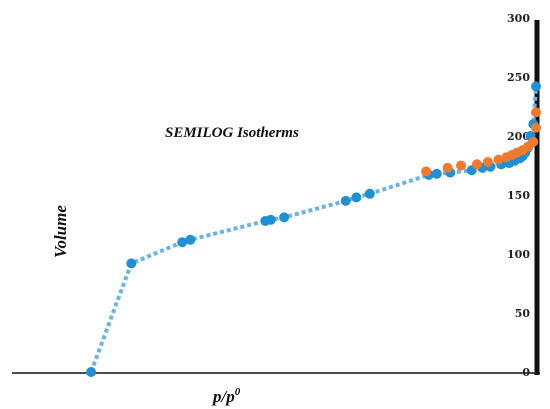 The width and height of the screenshot is (550, 409). I want to click on y-tick-label: 150, so click(518, 195).